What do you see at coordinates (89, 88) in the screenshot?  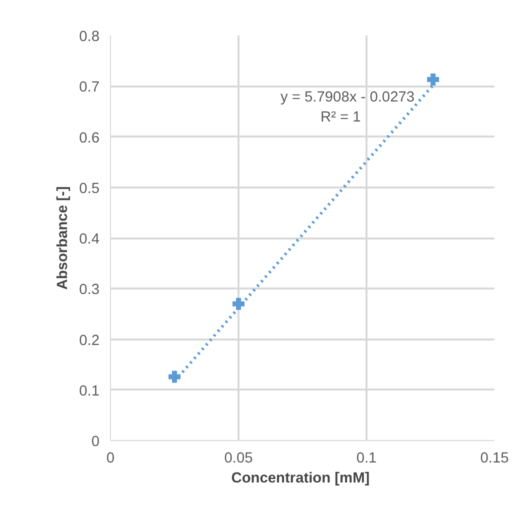 I see `y-tick-label: 0.7` at bounding box center [89, 88].